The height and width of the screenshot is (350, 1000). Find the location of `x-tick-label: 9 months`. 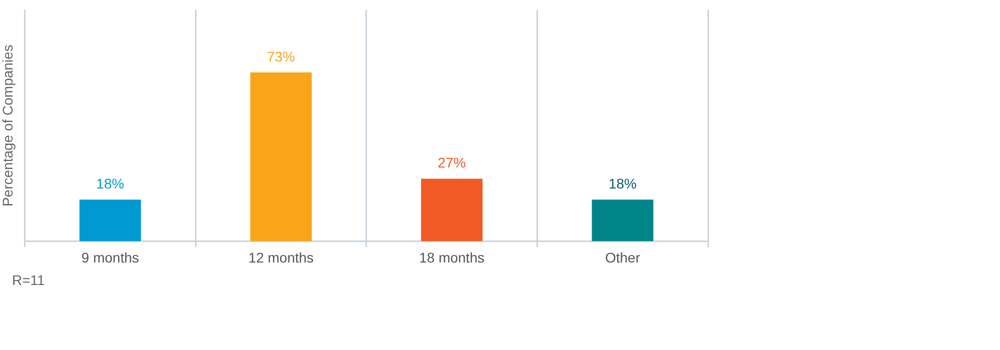

x-tick-label: 9 months is located at coordinates (110, 257).